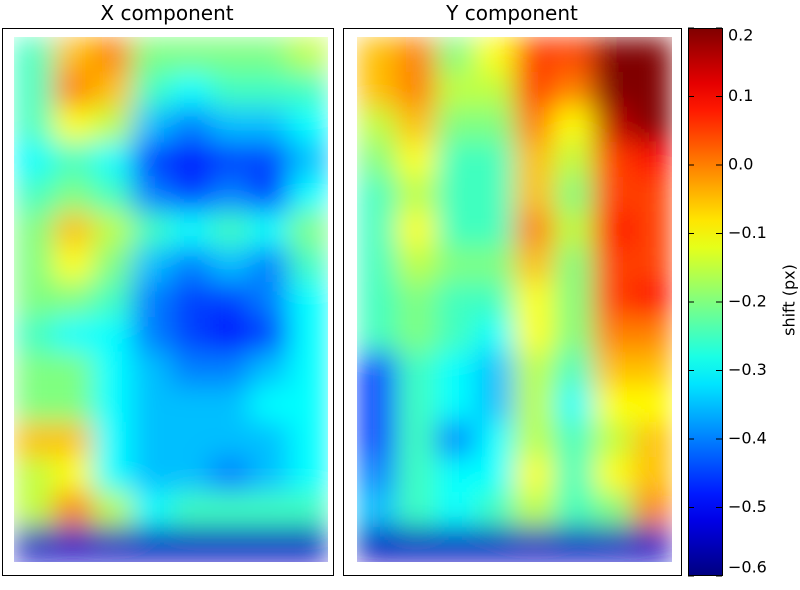 The height and width of the screenshot is (590, 800). What do you see at coordinates (747, 369) in the screenshot?
I see `y-tick-label: −0.3` at bounding box center [747, 369].